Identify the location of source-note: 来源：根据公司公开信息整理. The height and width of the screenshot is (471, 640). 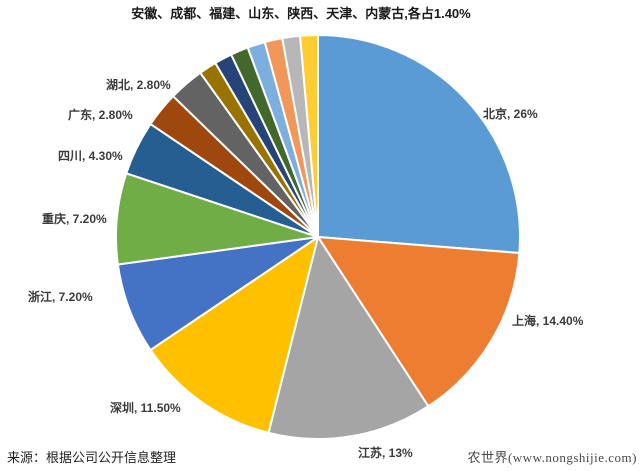
(92, 457).